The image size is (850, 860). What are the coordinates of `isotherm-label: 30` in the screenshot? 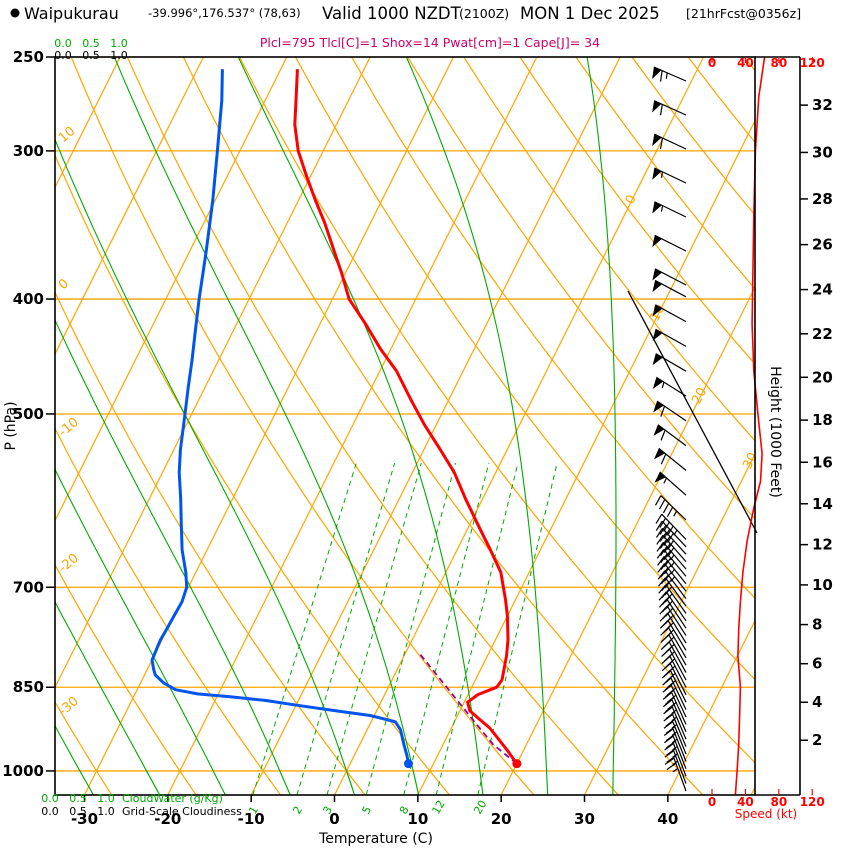 It's located at (750, 461).